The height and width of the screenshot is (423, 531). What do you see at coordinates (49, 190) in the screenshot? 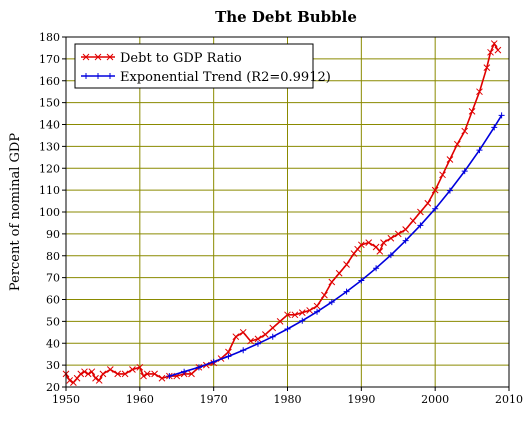
I see `y-tick-label: 110` at bounding box center [49, 190].